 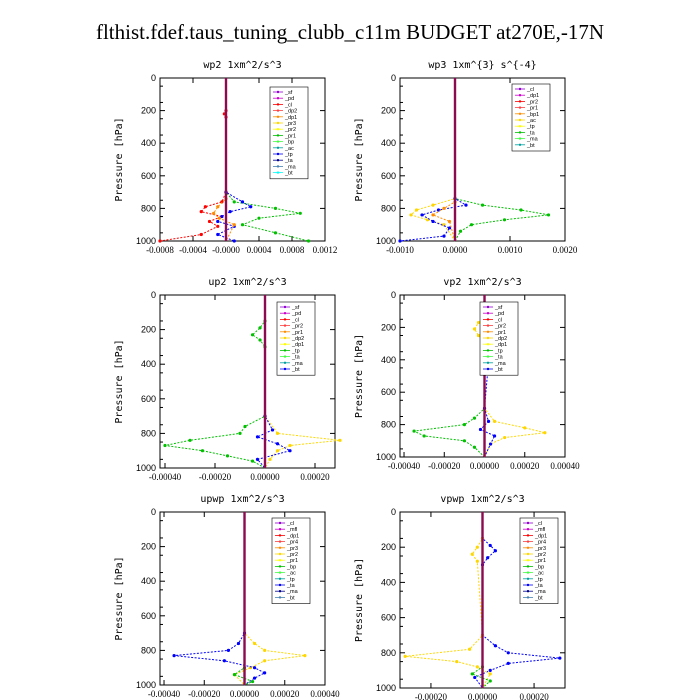 What do you see at coordinates (242, 499) in the screenshot?
I see `panel-title: upwp 1xm^2/s^3` at bounding box center [242, 499].